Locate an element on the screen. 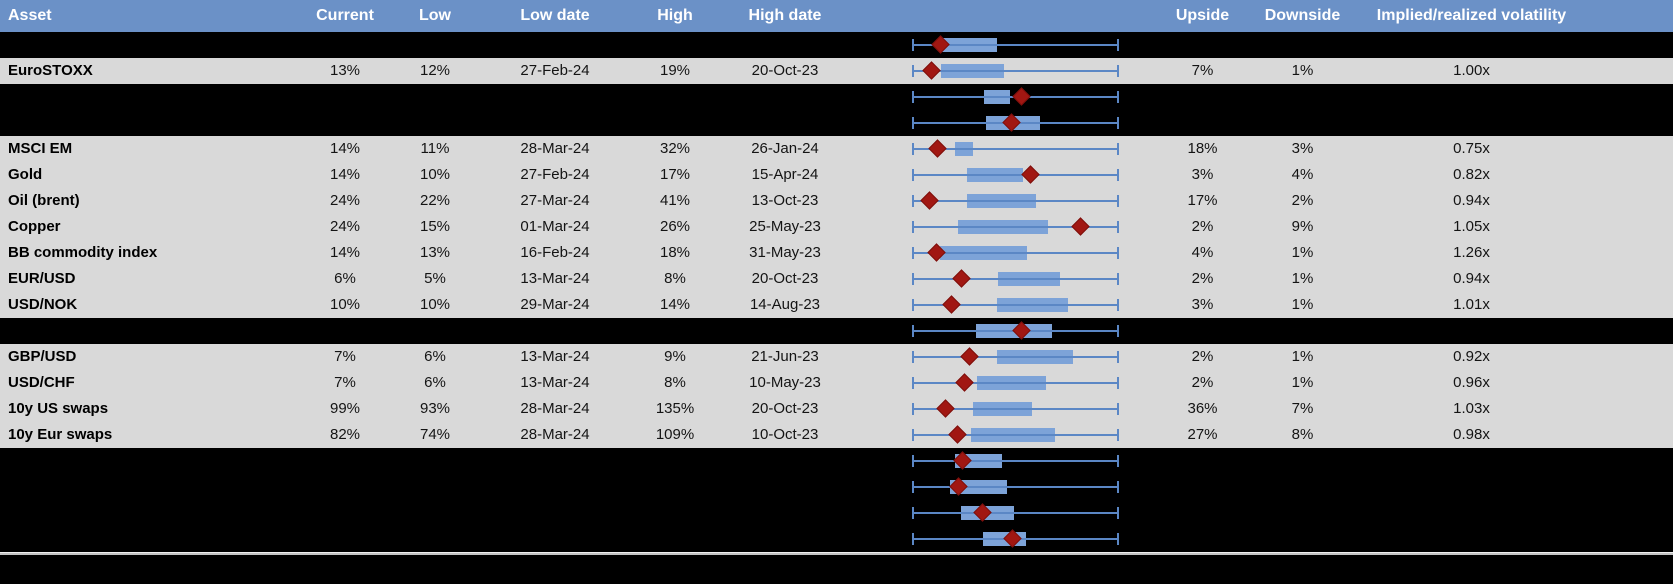 This screenshot has width=1673, height=584. cell-implied-realized: 1.05x is located at coordinates (1471, 226).